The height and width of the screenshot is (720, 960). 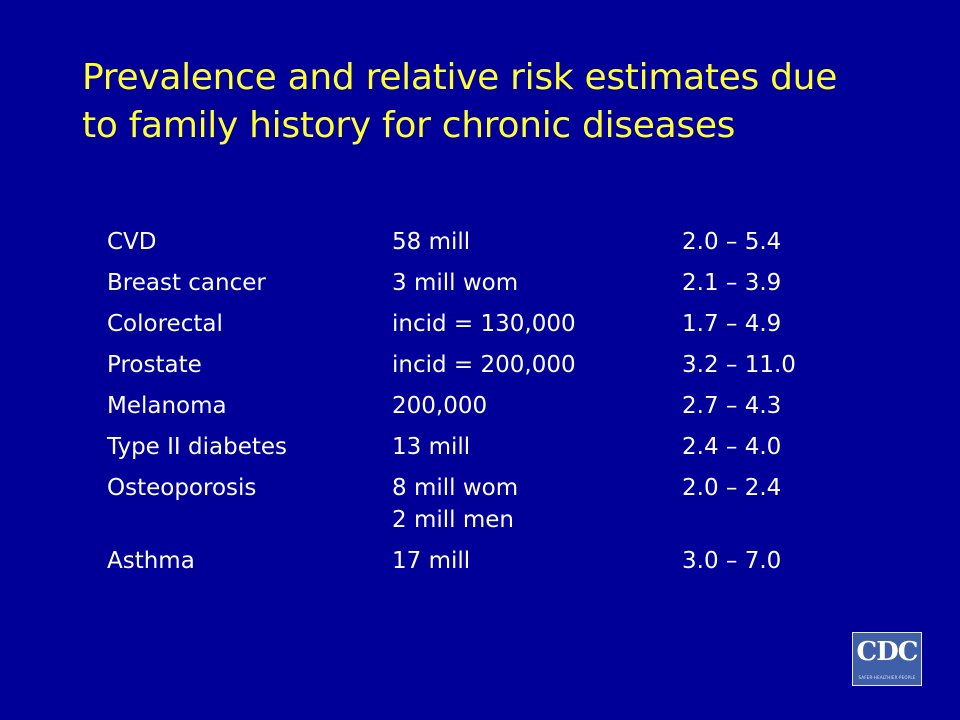 What do you see at coordinates (165, 324) in the screenshot?
I see `disease-name: Colorectal` at bounding box center [165, 324].